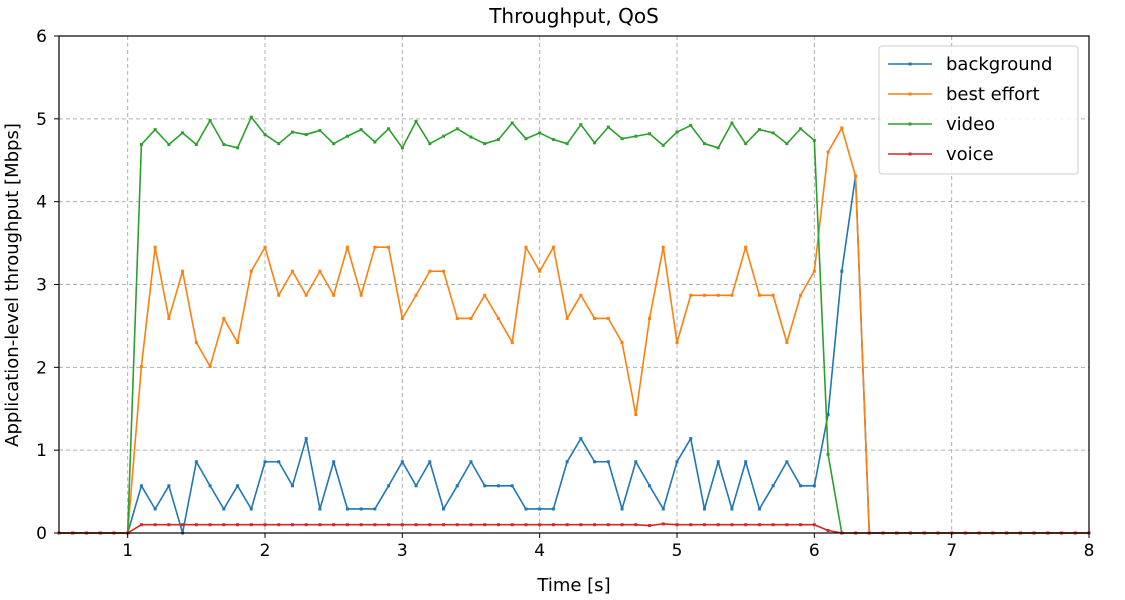  What do you see at coordinates (127, 551) in the screenshot?
I see `x-tick-label: 1` at bounding box center [127, 551].